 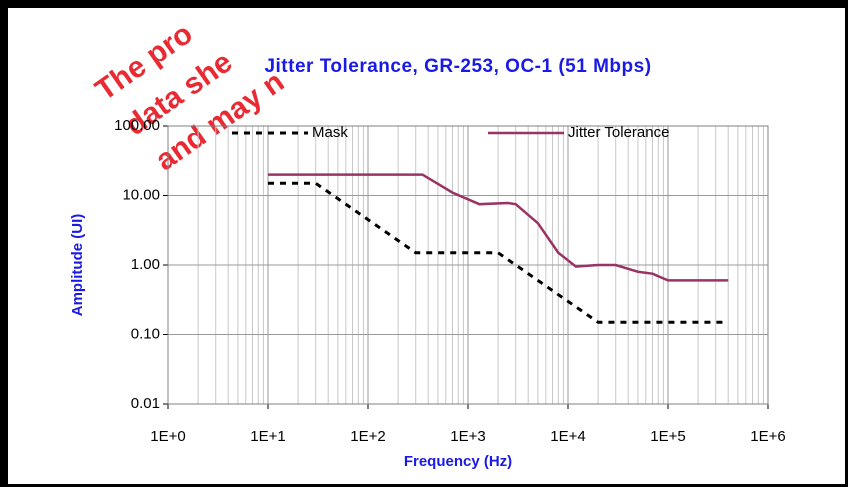 I want to click on legend-label: Mask, so click(x=330, y=132).